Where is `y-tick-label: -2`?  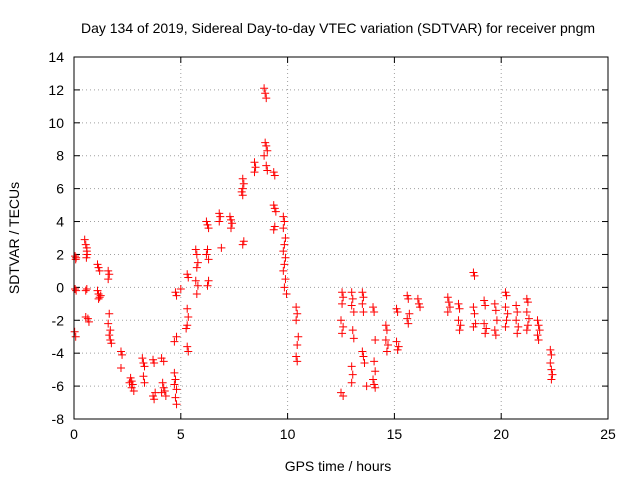
y-tick-label: -2 is located at coordinates (58, 320).